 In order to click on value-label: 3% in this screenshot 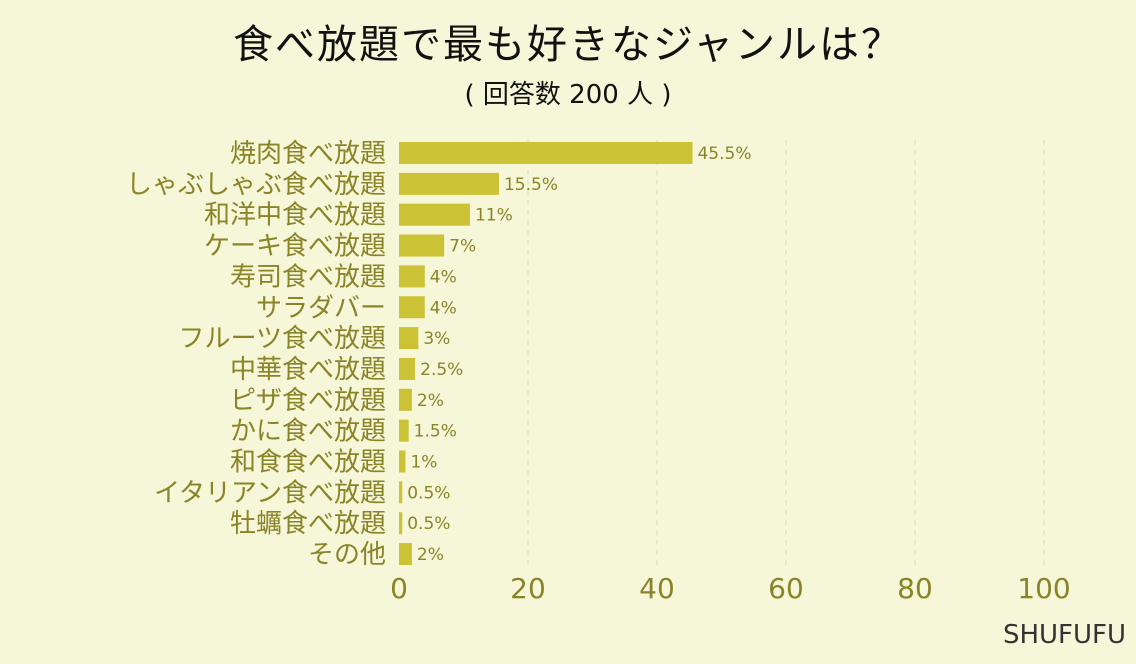, I will do `click(436, 339)`.